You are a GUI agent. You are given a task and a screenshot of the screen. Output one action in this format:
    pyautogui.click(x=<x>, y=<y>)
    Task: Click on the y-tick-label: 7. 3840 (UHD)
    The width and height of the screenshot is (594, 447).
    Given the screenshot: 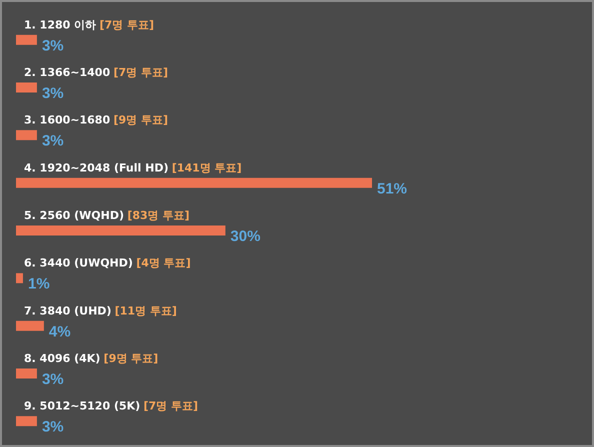 What is the action you would take?
    pyautogui.click(x=68, y=311)
    